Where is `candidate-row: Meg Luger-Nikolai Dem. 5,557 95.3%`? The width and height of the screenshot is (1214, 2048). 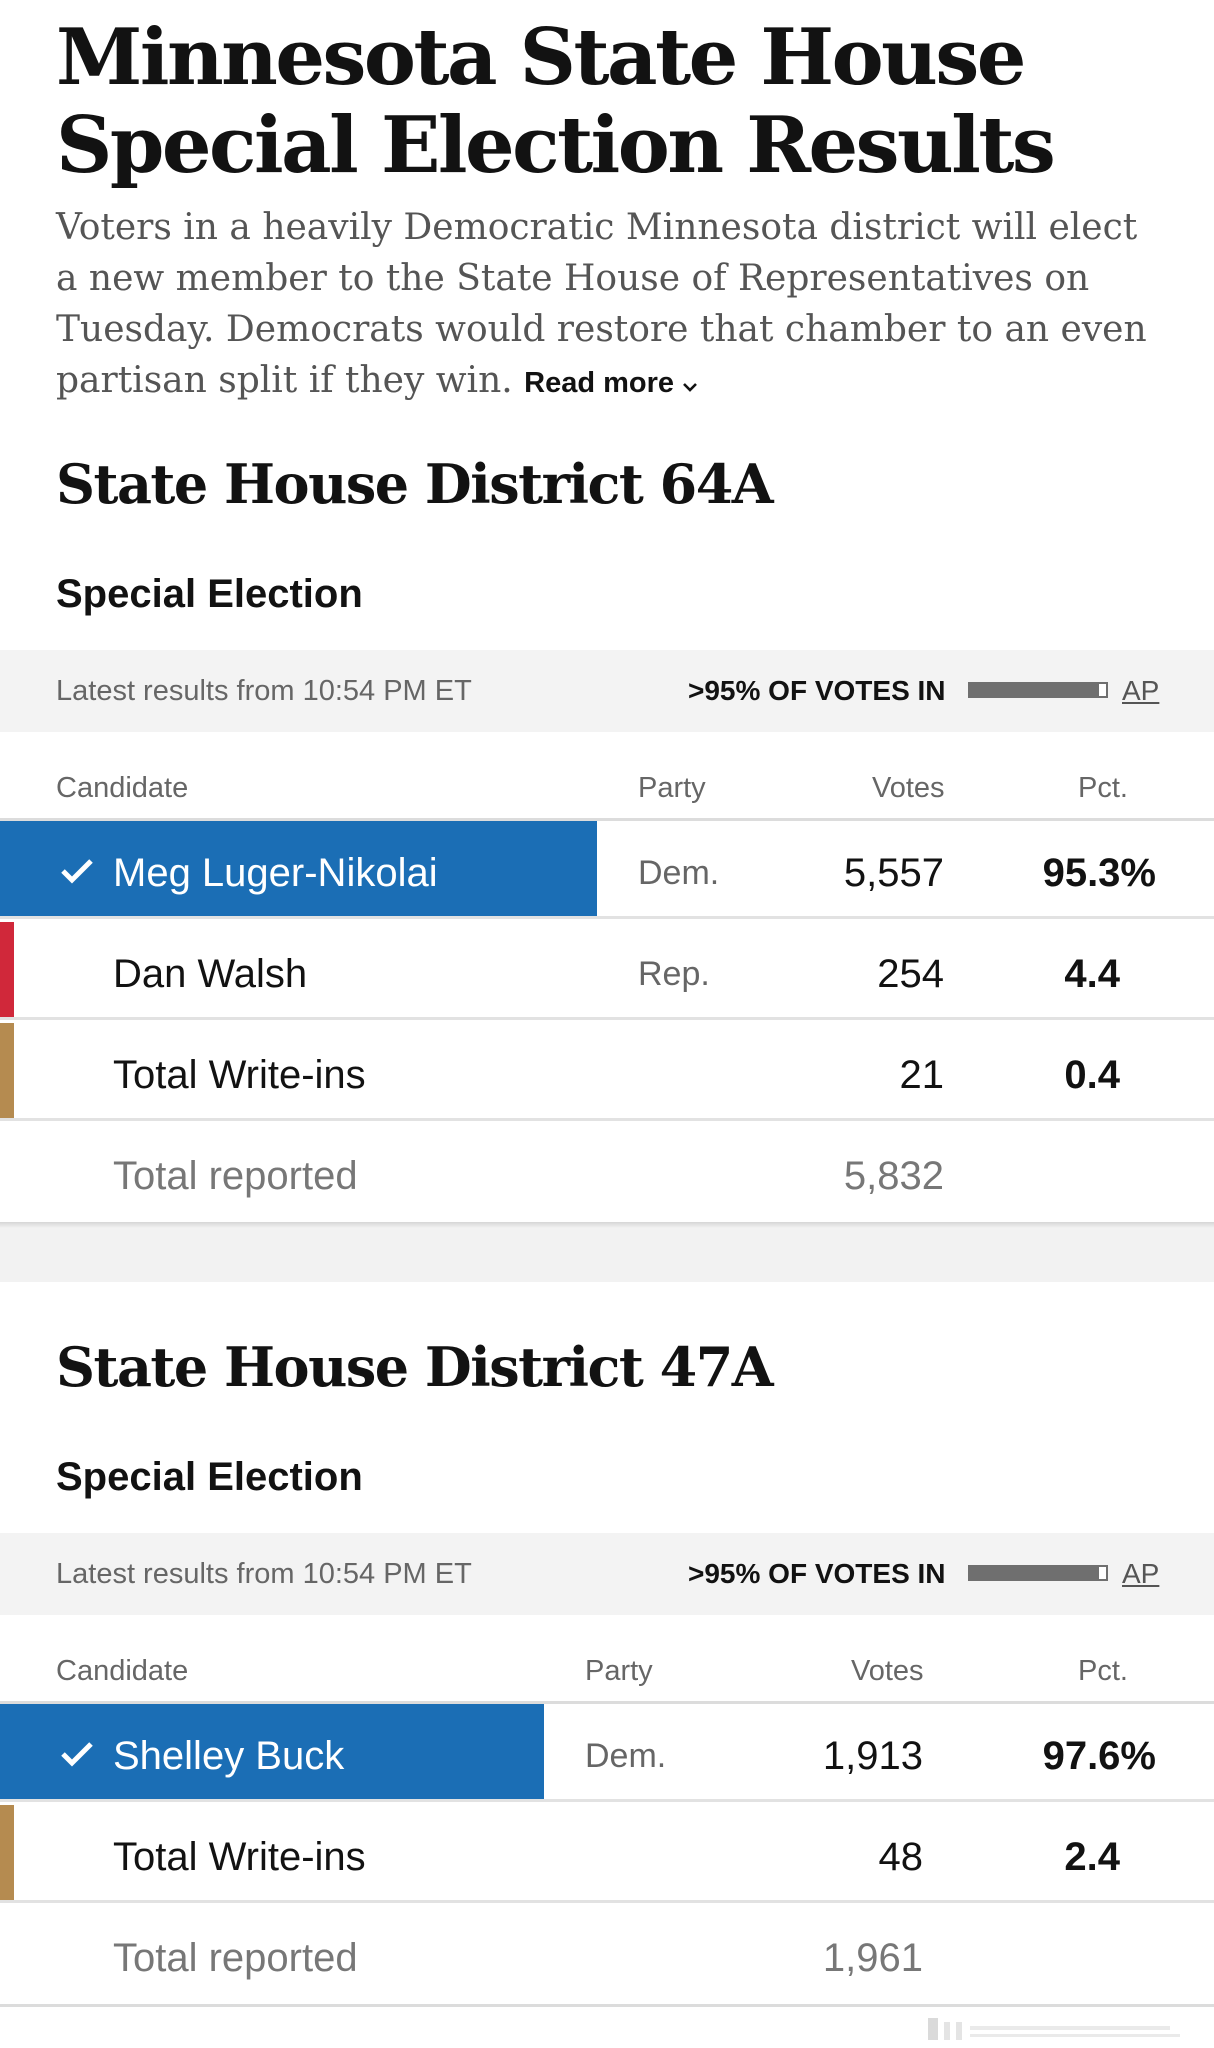 candidate-row: Meg Luger-Nikolai Dem. 5,557 95.3% is located at coordinates (607, 870).